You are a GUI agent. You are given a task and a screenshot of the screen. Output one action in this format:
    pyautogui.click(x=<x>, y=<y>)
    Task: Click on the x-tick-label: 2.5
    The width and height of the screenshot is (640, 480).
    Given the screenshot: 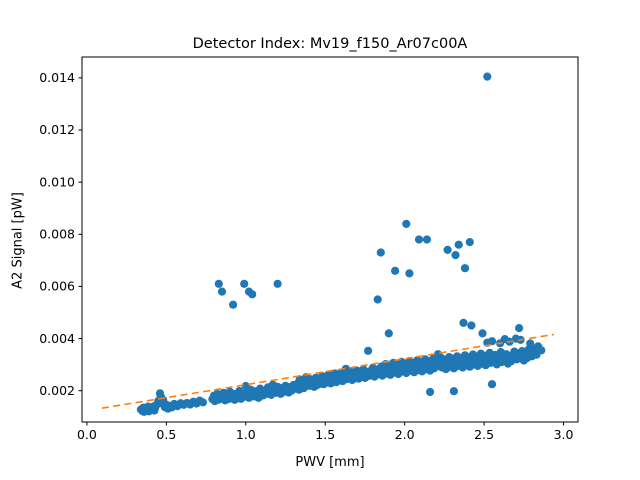 What is the action you would take?
    pyautogui.click(x=484, y=434)
    